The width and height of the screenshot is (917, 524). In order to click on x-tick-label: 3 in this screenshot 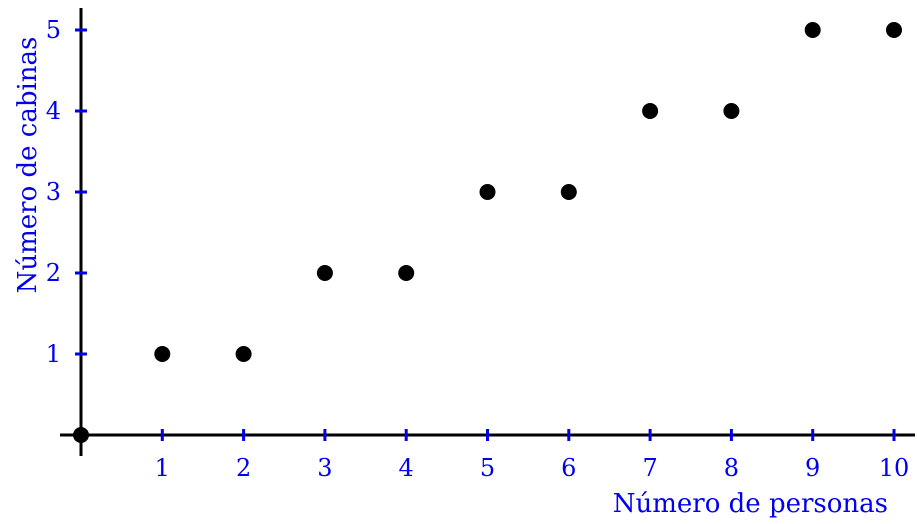, I will do `click(324, 468)`.